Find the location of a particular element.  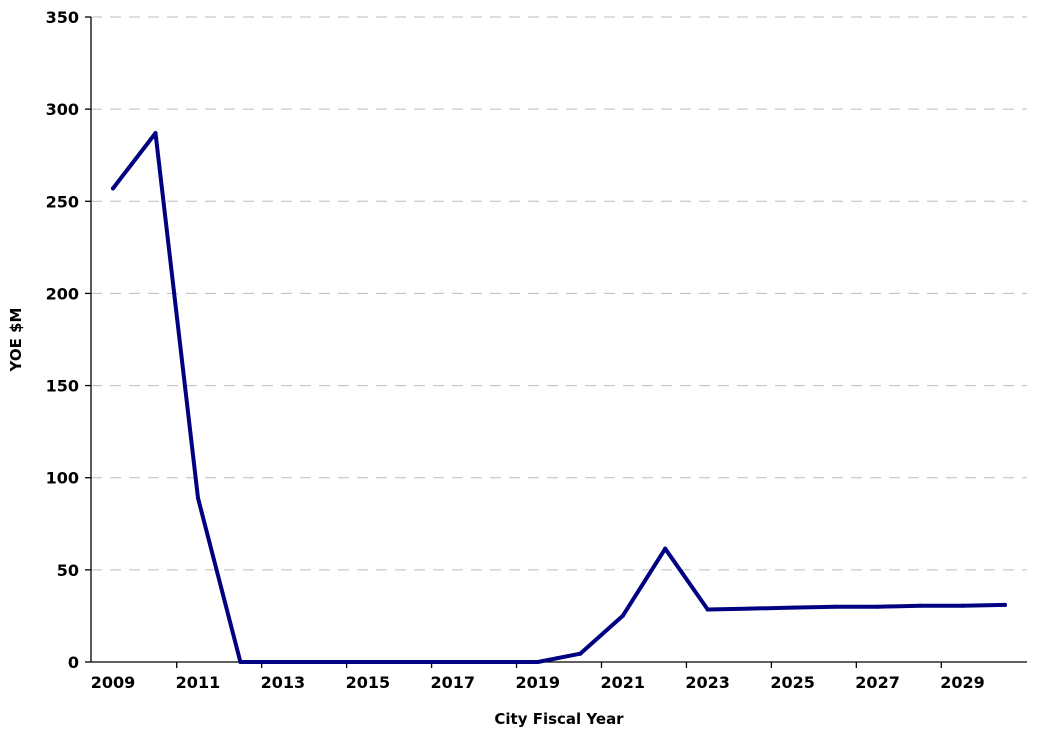

x-tick-label: 2009 is located at coordinates (113, 682).